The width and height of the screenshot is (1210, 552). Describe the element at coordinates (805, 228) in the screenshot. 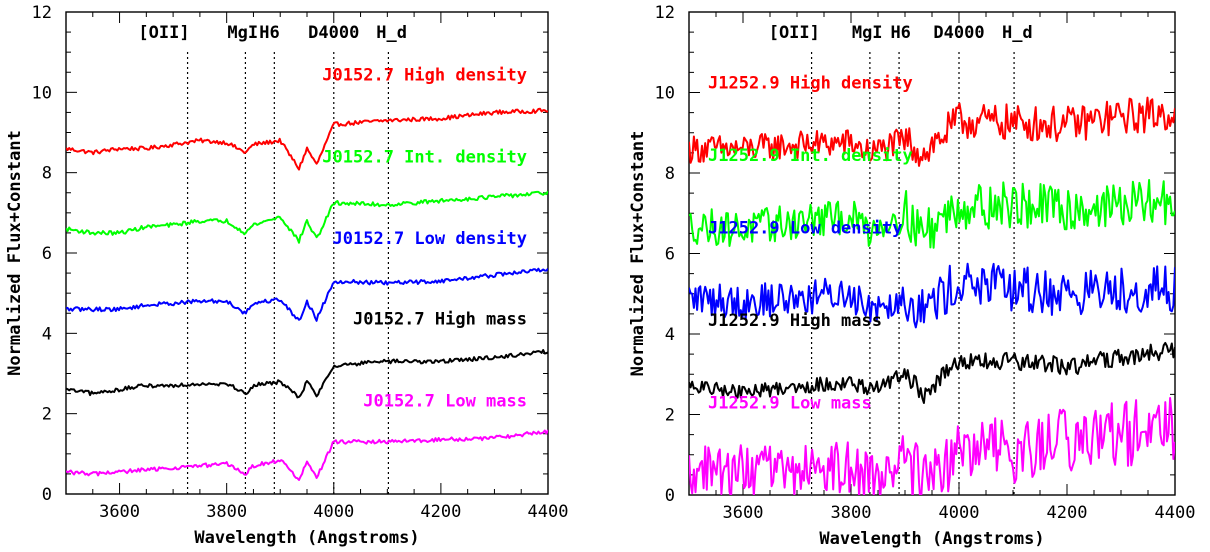

I see `series-label: J1252.9 Low density` at that location.